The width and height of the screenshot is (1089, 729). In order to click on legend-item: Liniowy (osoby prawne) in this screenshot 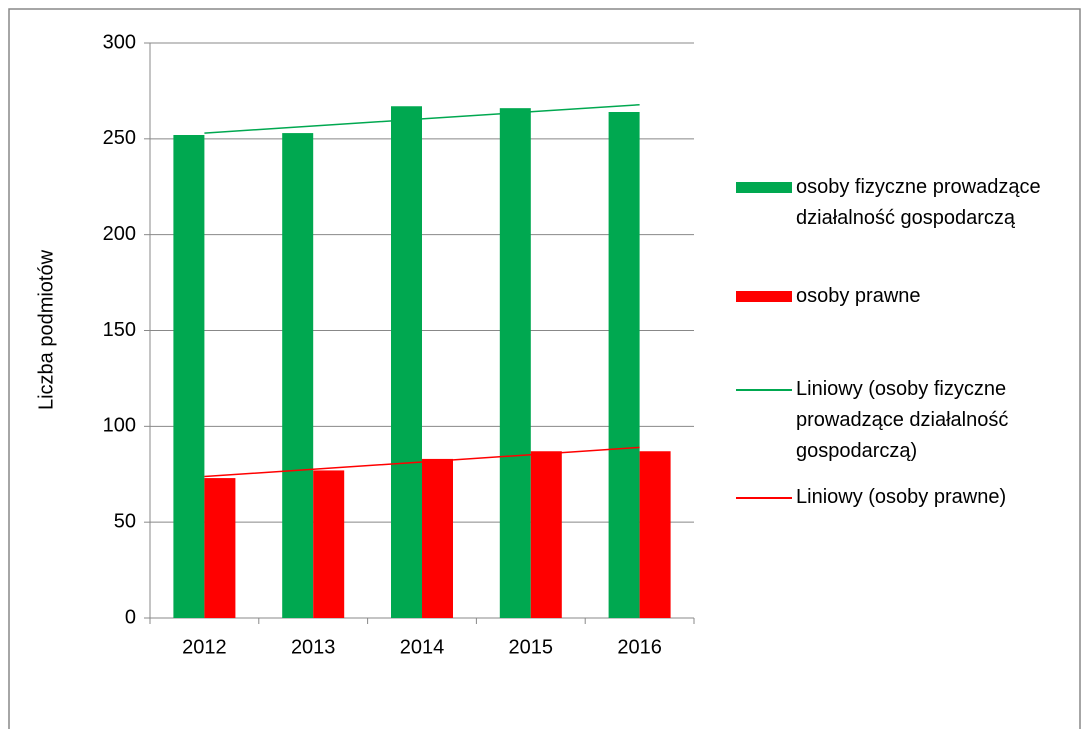, I will do `click(891, 497)`.